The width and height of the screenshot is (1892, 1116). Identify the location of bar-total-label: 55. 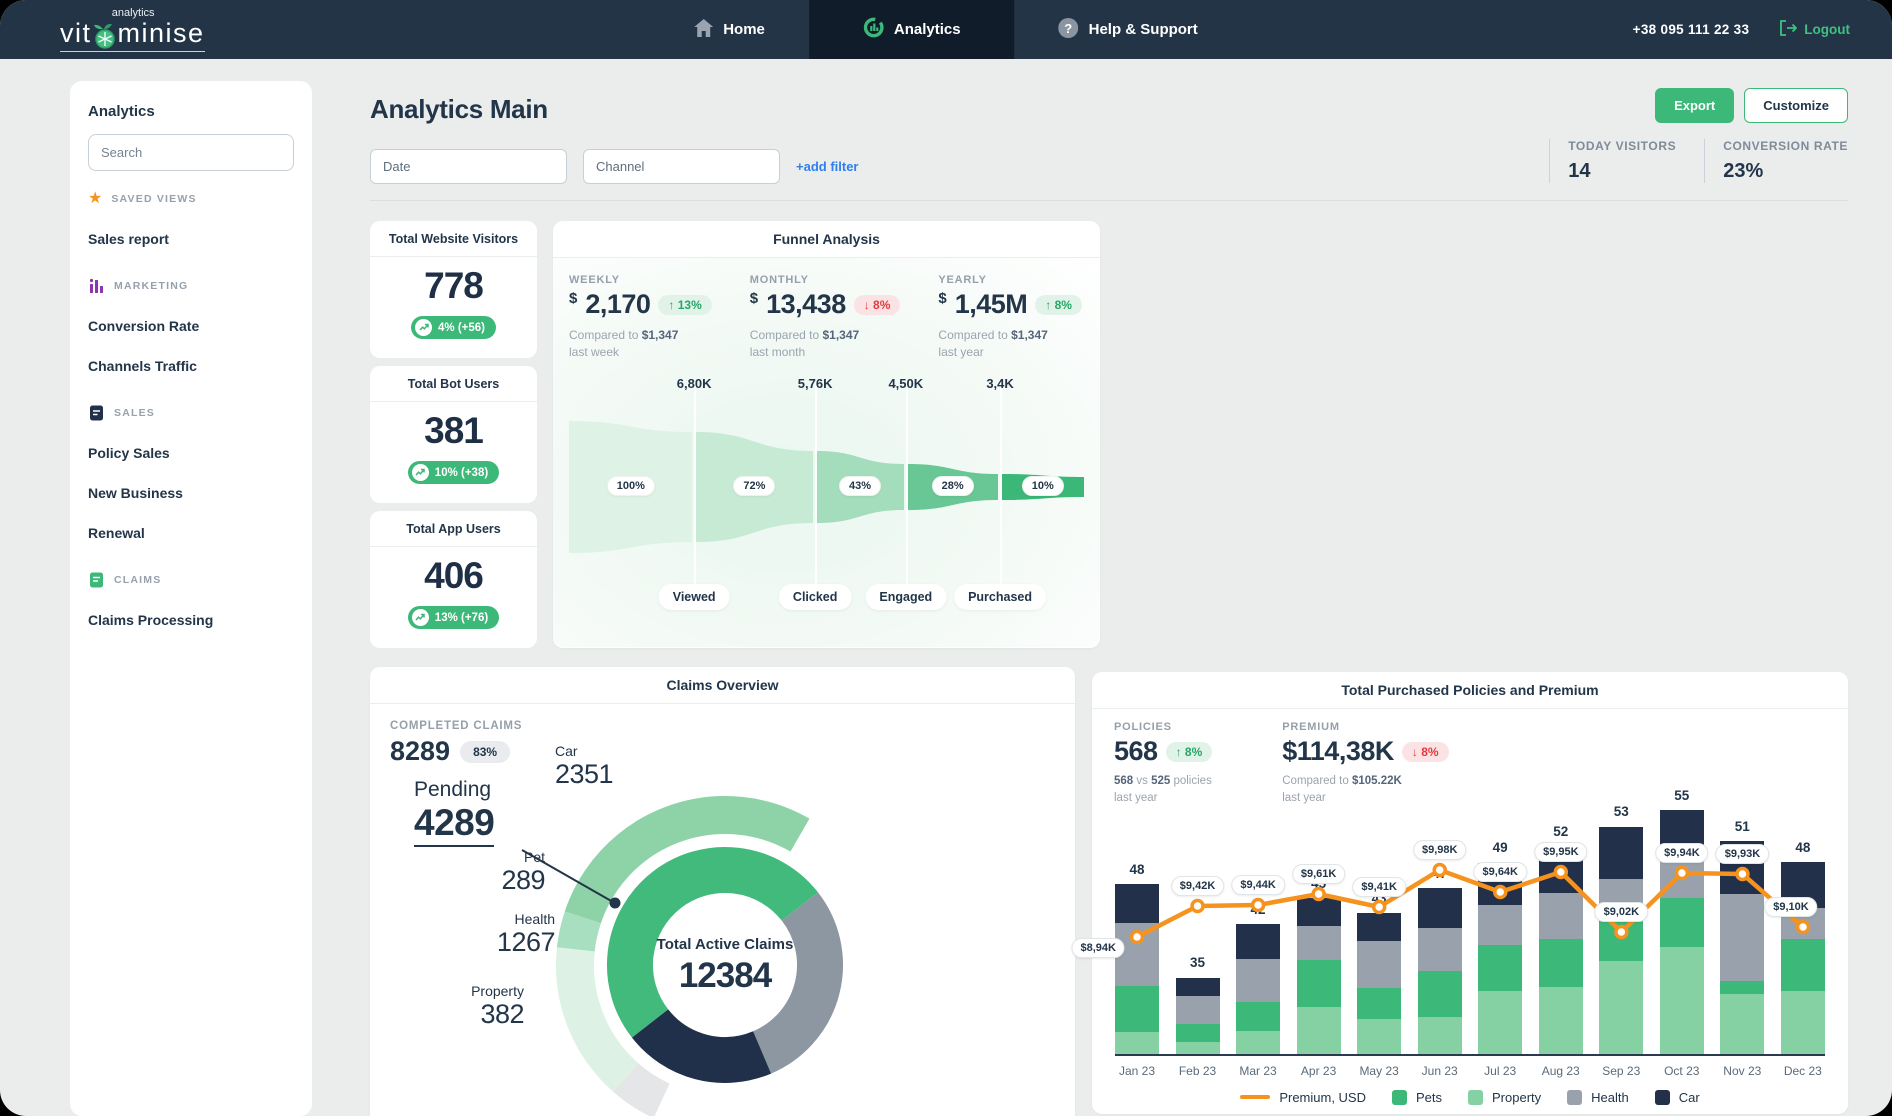
(1682, 795).